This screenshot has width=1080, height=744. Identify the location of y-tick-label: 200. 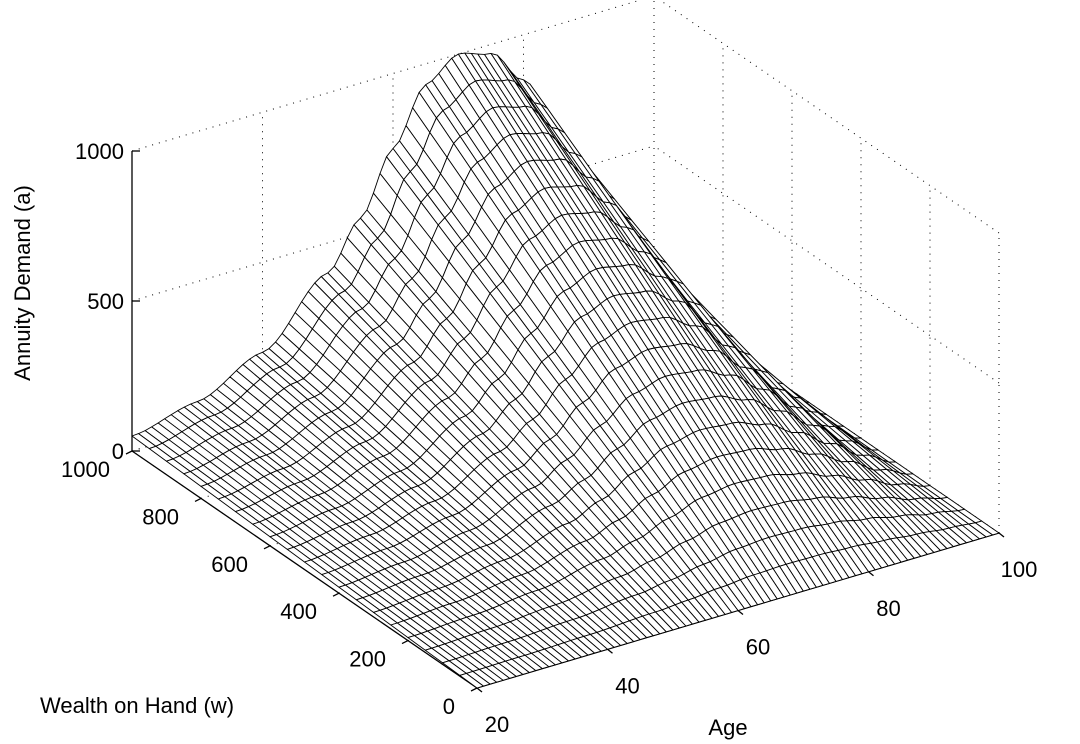
(367, 659).